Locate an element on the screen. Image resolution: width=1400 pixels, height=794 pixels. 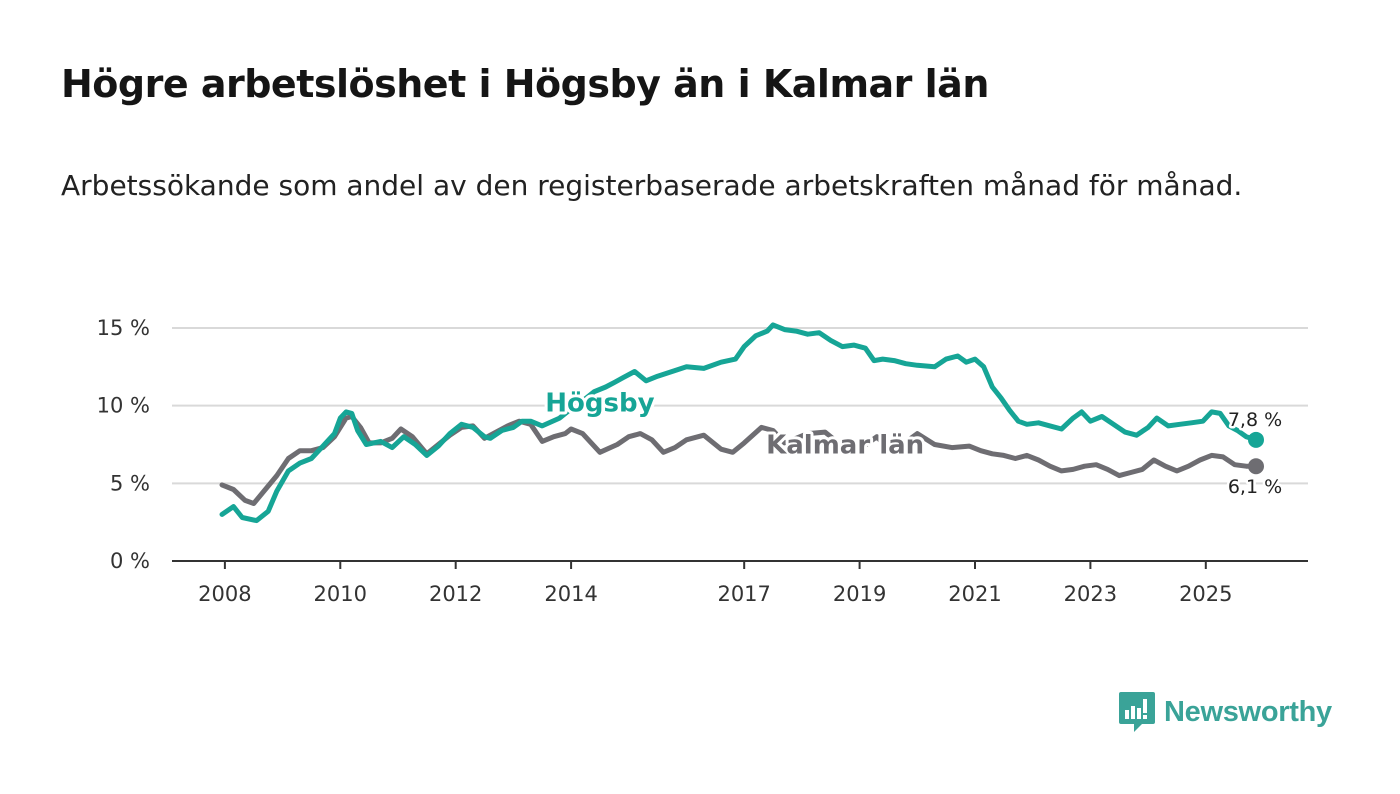
y-tick-label: 15 % is located at coordinates (123, 328).